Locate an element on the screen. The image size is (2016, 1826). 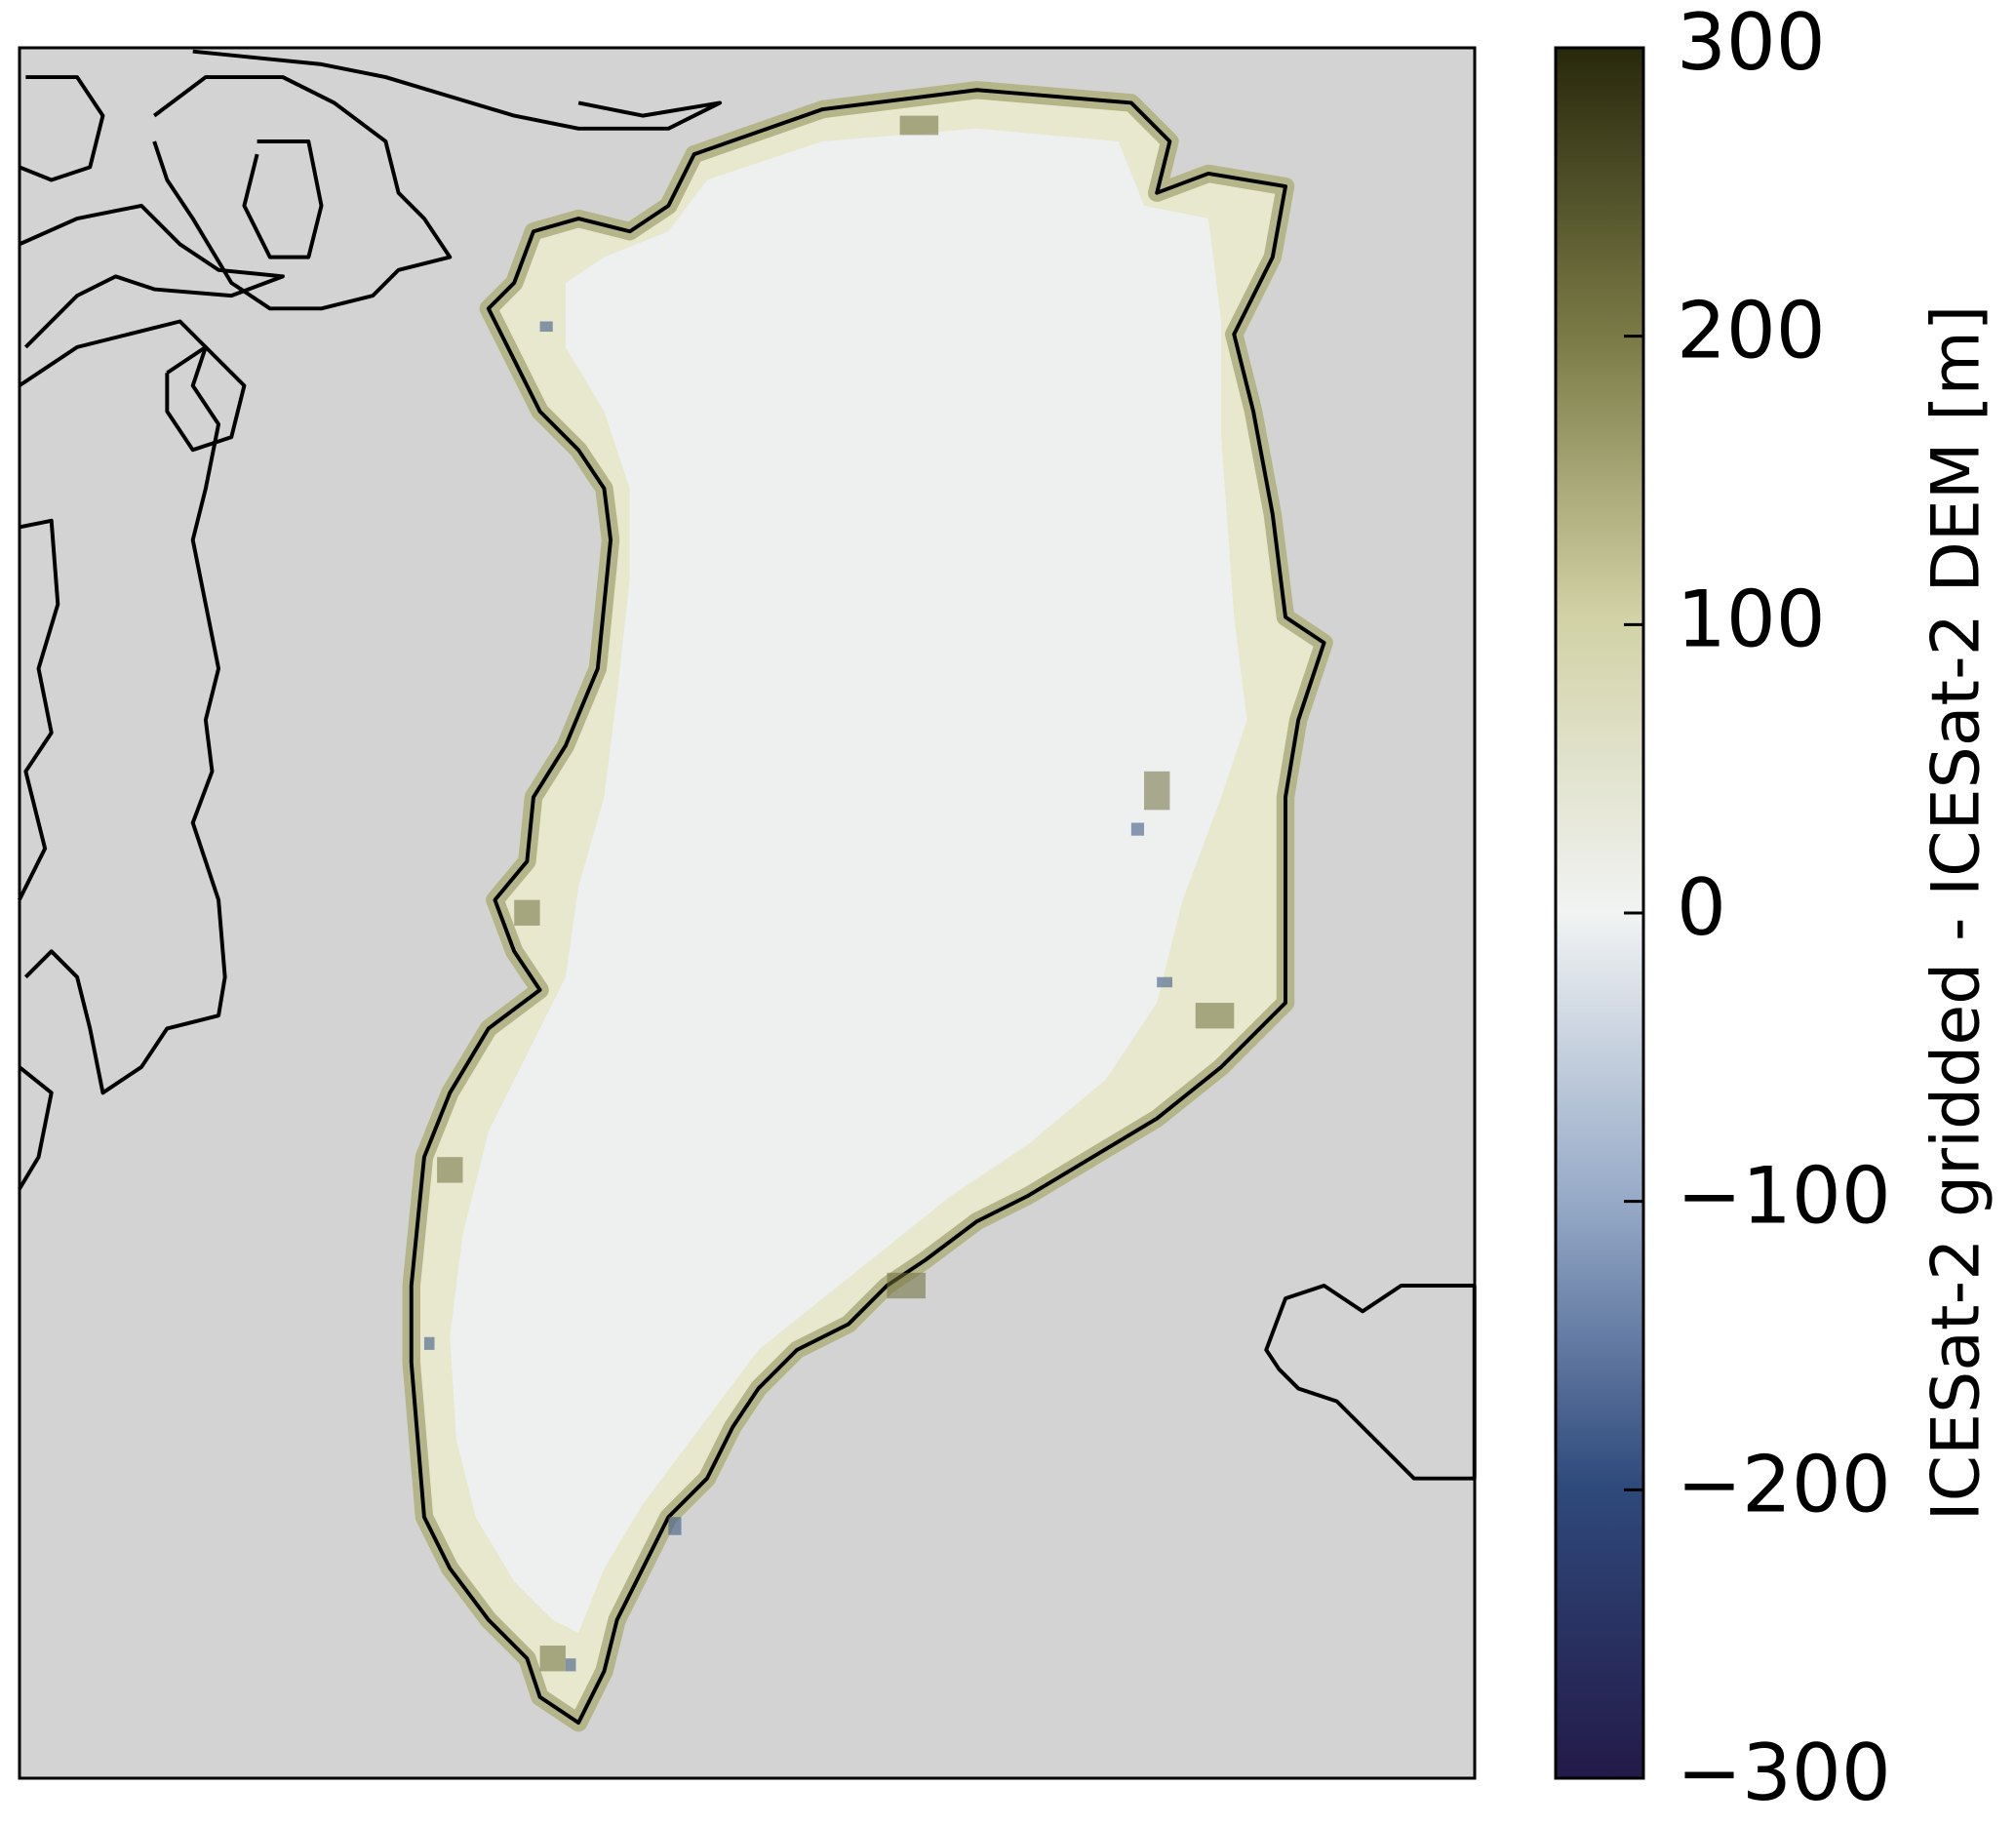
colorbar-tick-label: −300 is located at coordinates (1784, 1772).